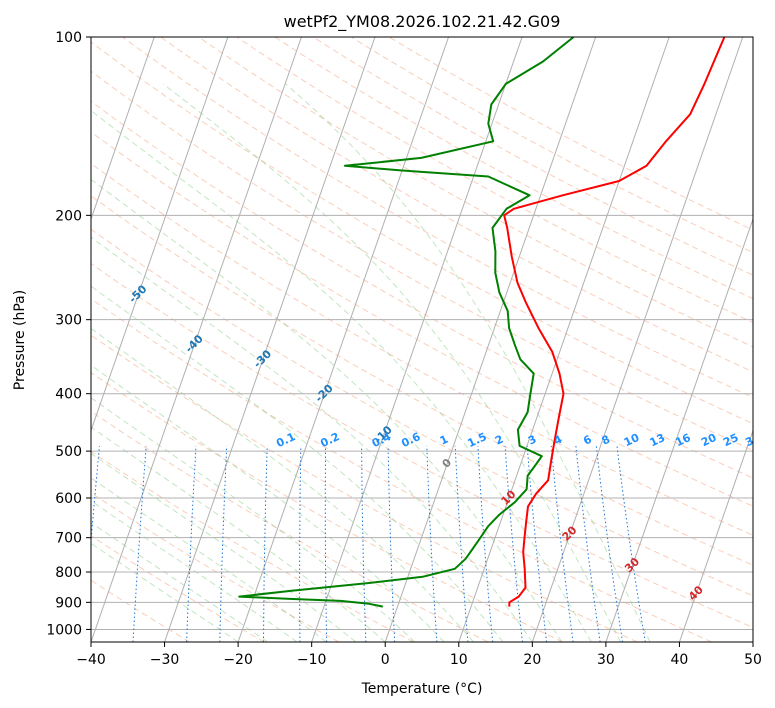  Describe the element at coordinates (753, 440) in the screenshot. I see `mixing-ratio-label: 30` at that location.